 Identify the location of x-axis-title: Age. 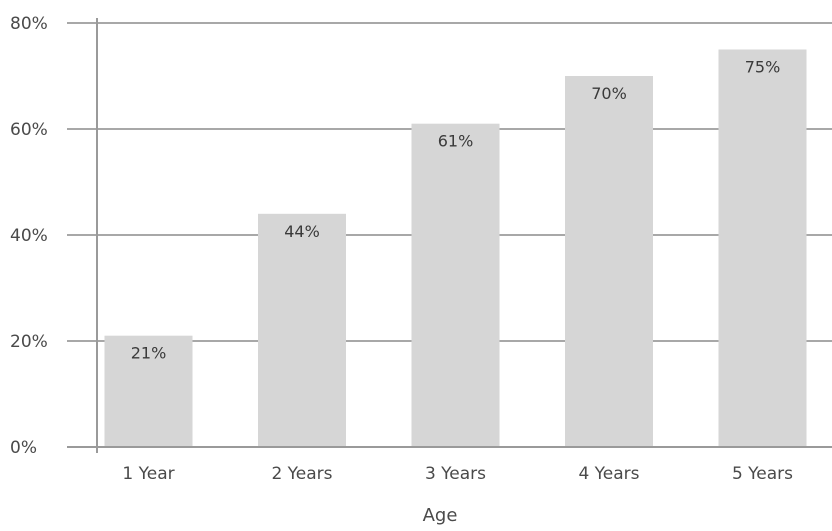
(440, 515).